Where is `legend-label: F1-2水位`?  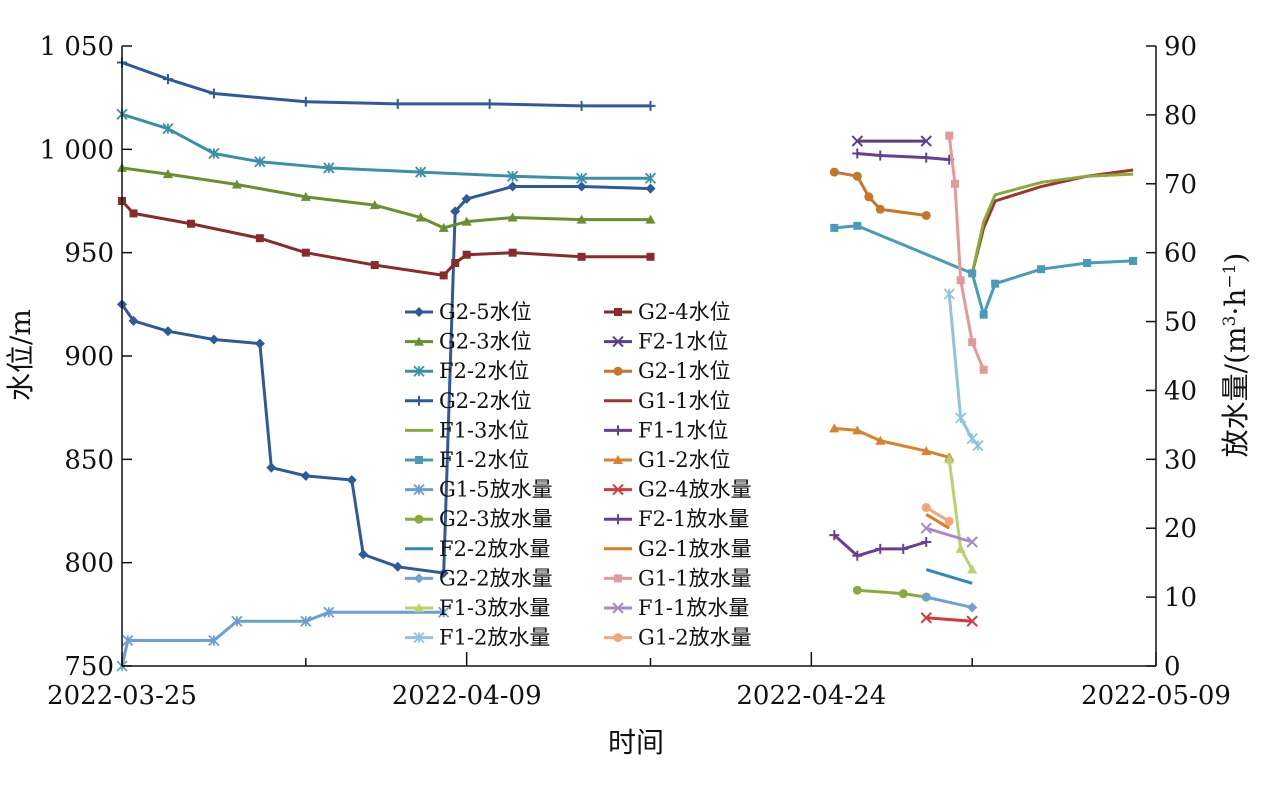 legend-label: F1-2水位 is located at coordinates (484, 460).